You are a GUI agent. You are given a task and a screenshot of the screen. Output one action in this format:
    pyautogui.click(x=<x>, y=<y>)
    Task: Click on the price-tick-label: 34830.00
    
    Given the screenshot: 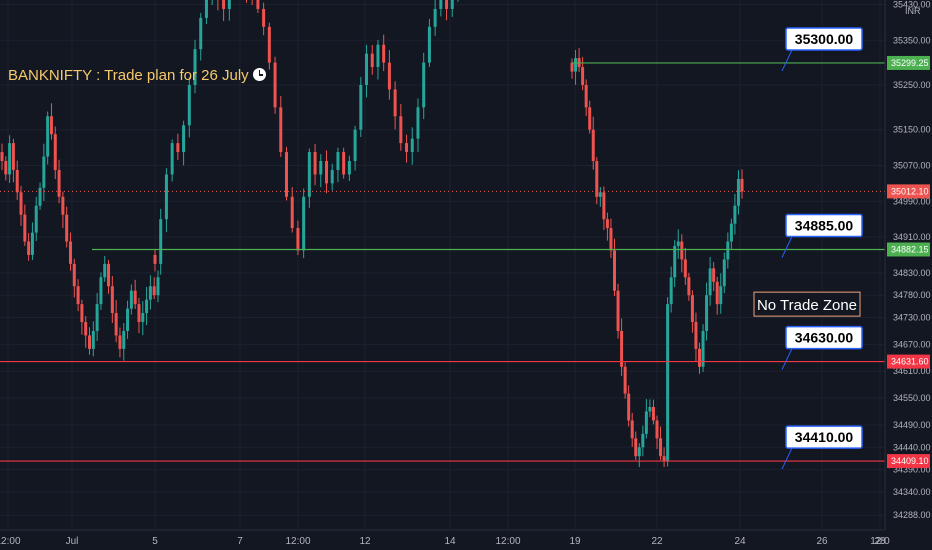 What is the action you would take?
    pyautogui.click(x=912, y=273)
    